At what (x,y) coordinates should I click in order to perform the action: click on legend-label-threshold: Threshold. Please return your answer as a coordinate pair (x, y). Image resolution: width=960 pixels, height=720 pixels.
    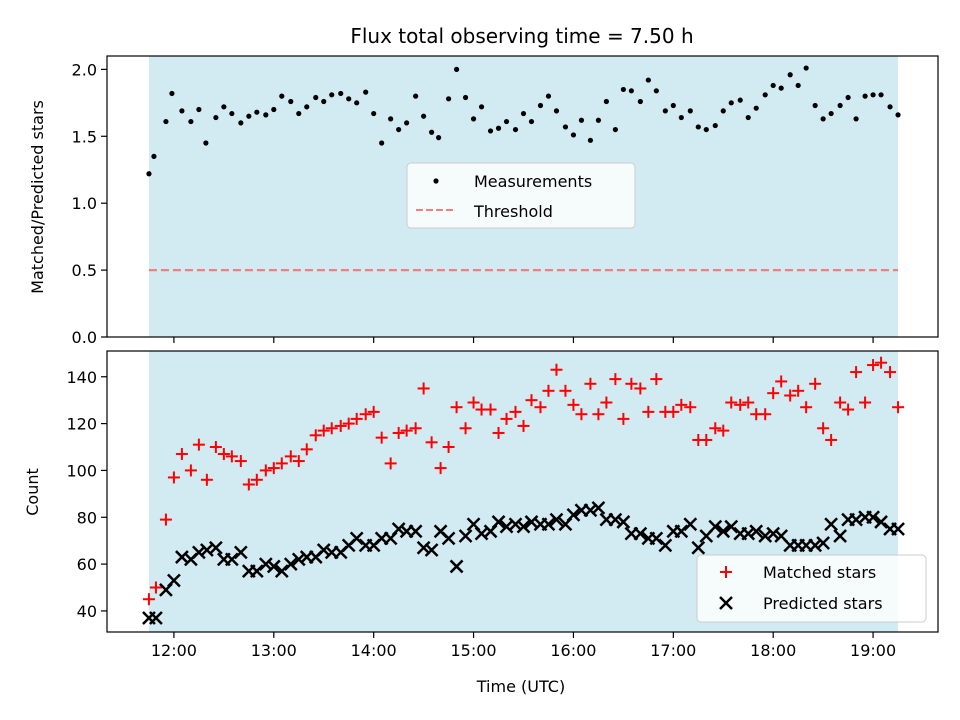
    Looking at the image, I should click on (513, 211).